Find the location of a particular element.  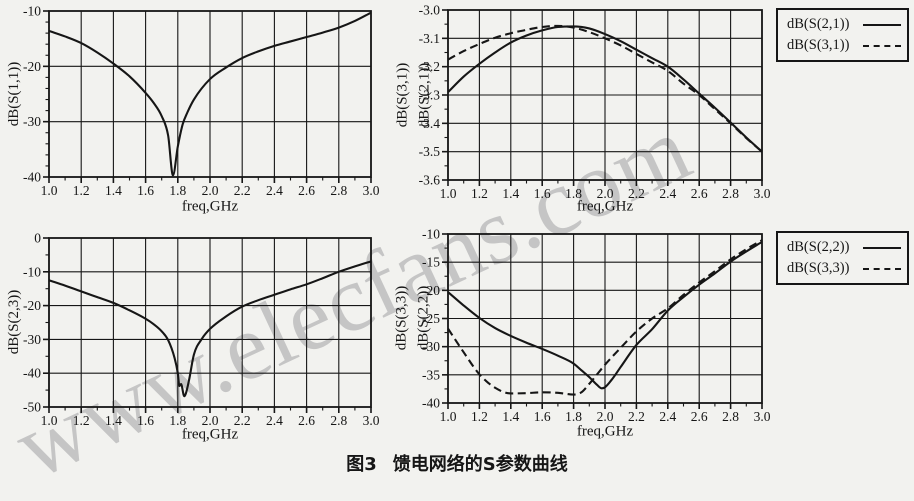

legend-row: dB(S(3,1)) is located at coordinates (844, 45).